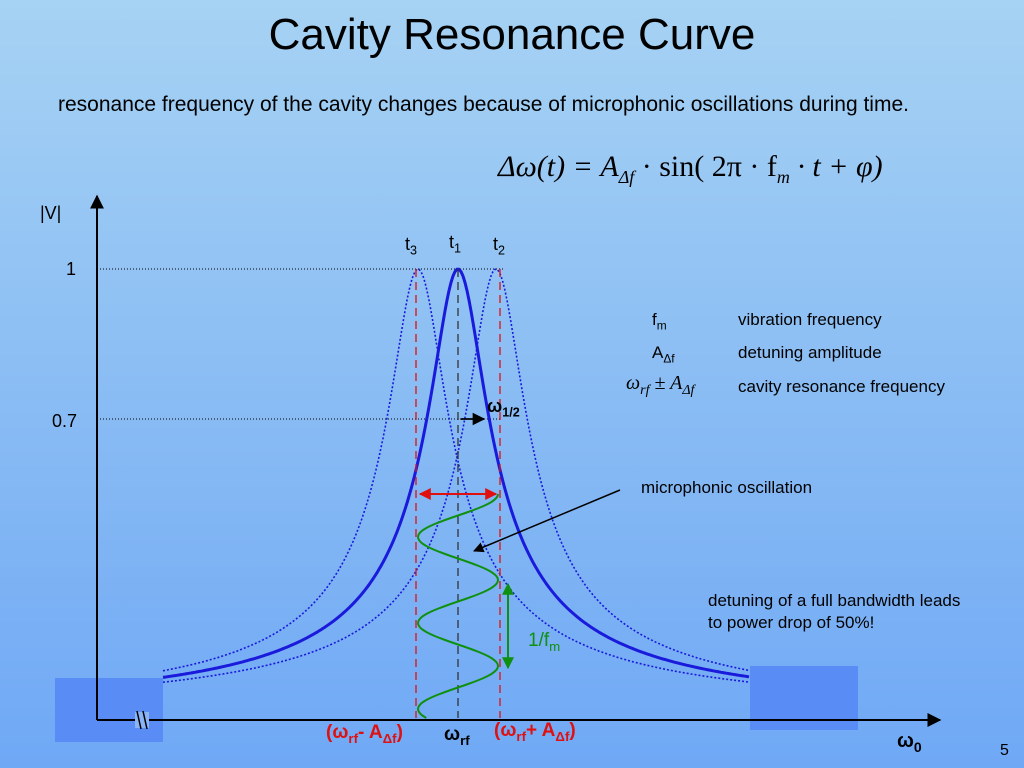 This screenshot has width=1024, height=768. I want to click on y-axis-label: |V|, so click(51, 213).